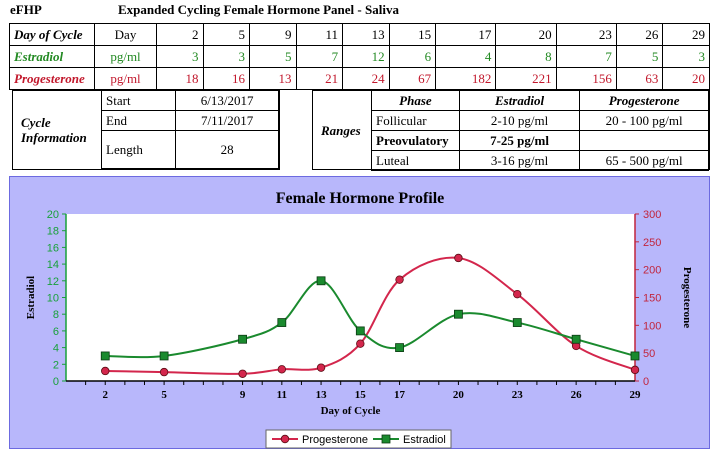 This screenshot has height=452, width=714. Describe the element at coordinates (322, 395) in the screenshot. I see `x-tick-label: 13` at that location.